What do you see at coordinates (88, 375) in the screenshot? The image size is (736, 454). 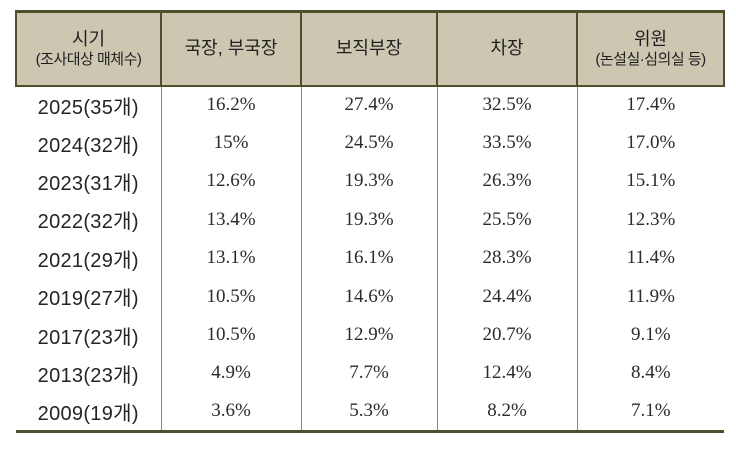 I see `period-cell: 2013(23개)` at bounding box center [88, 375].